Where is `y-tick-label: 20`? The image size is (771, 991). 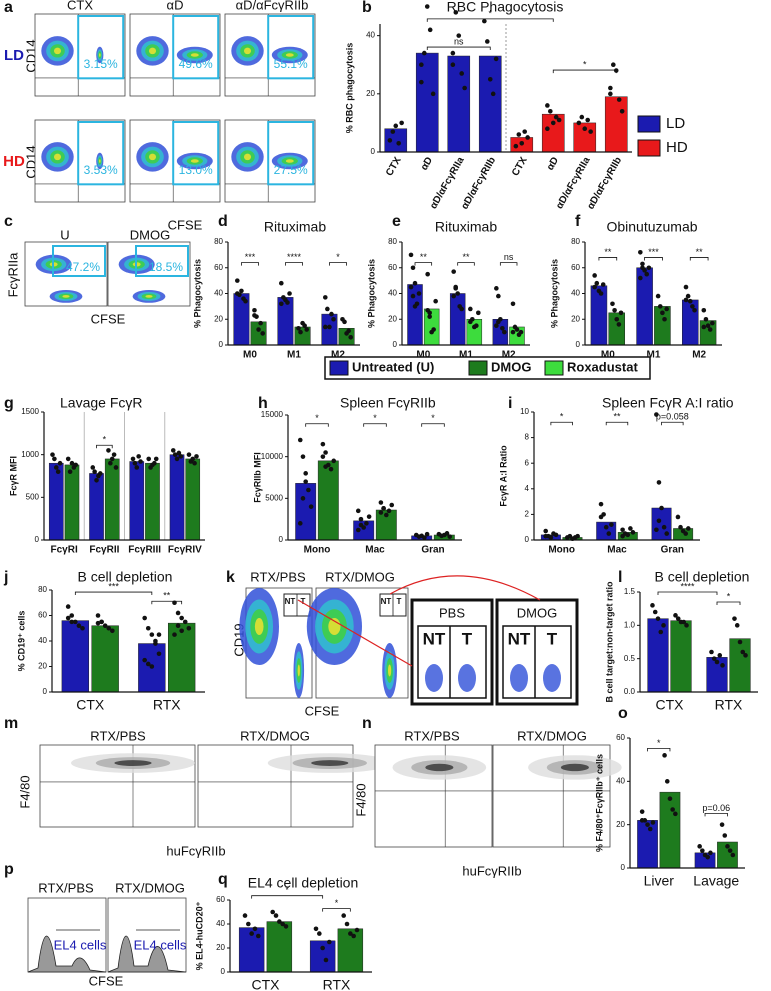
y-tick-label: 20 is located at coordinates (370, 93).